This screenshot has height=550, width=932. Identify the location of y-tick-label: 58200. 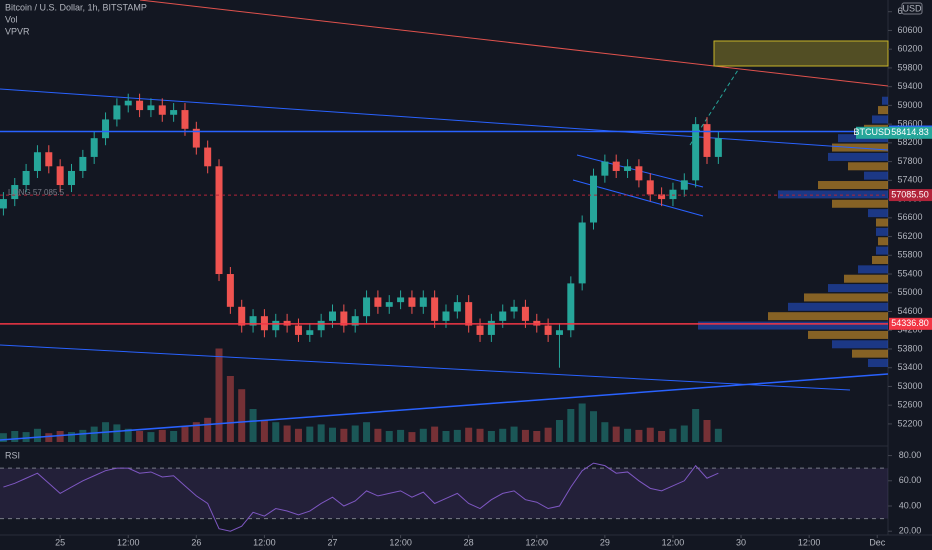
(909, 142).